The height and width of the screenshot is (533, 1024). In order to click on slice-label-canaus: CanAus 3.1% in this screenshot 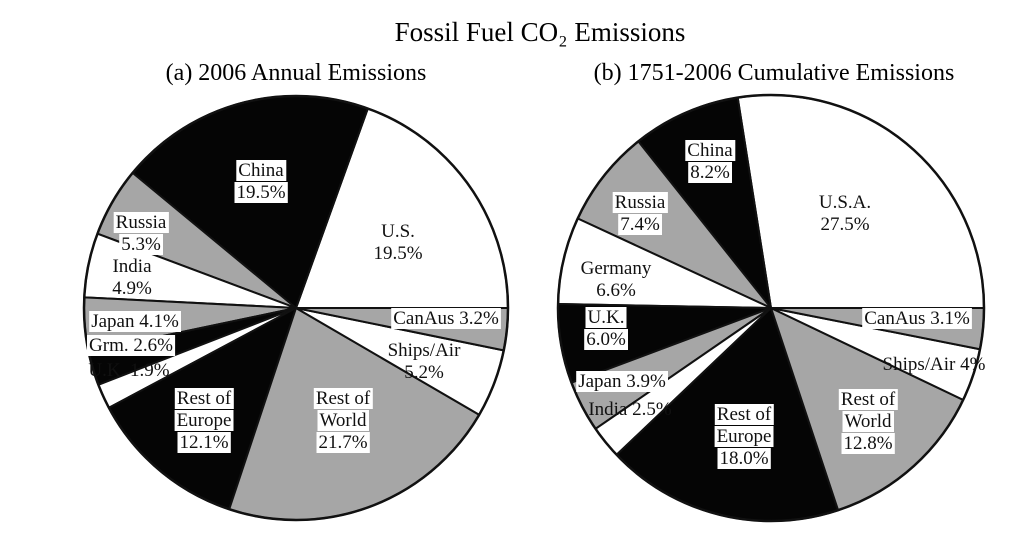, I will do `click(917, 318)`.